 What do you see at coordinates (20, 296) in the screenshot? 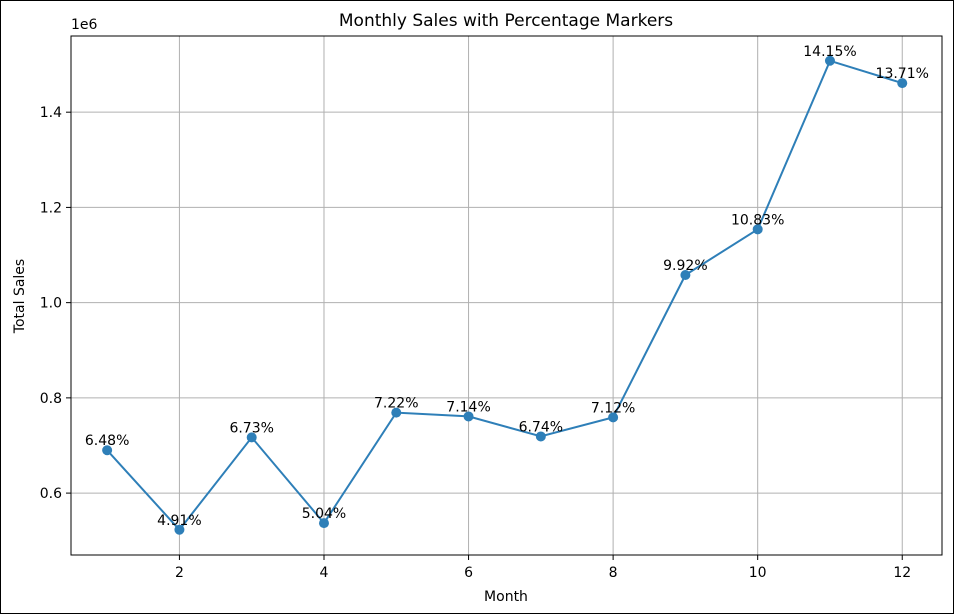
I see `y-axis-label: Total Sales` at bounding box center [20, 296].